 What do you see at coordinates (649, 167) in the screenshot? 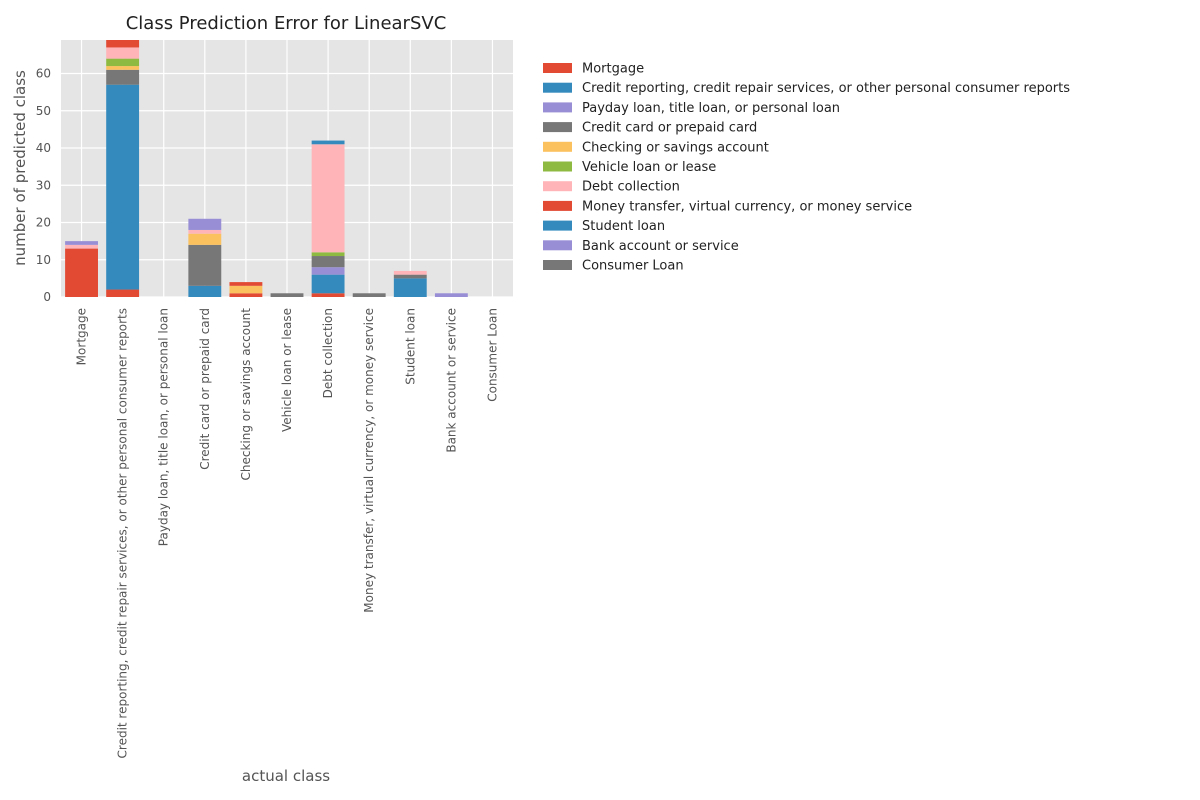
I see `legend-label: Vehicle loan or lease` at bounding box center [649, 167].